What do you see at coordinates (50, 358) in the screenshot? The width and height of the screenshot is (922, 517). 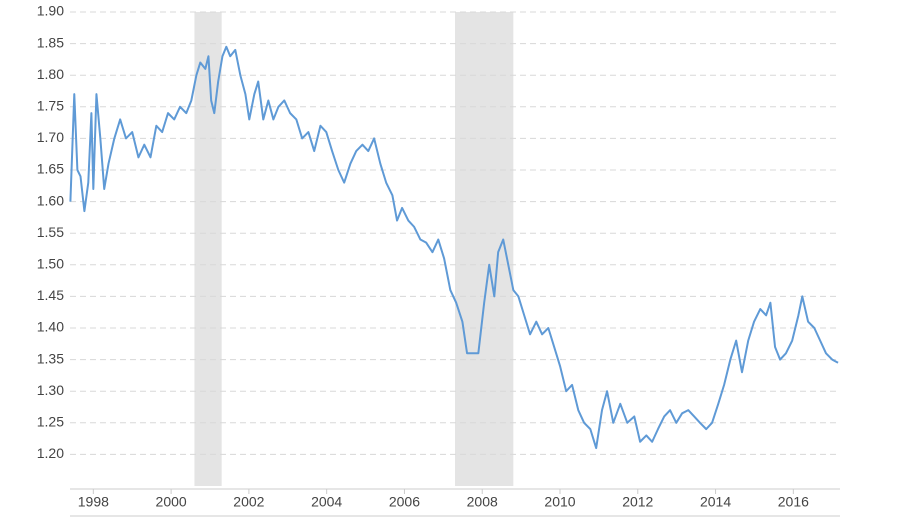 I see `y-tick-label: 1.35` at bounding box center [50, 358].